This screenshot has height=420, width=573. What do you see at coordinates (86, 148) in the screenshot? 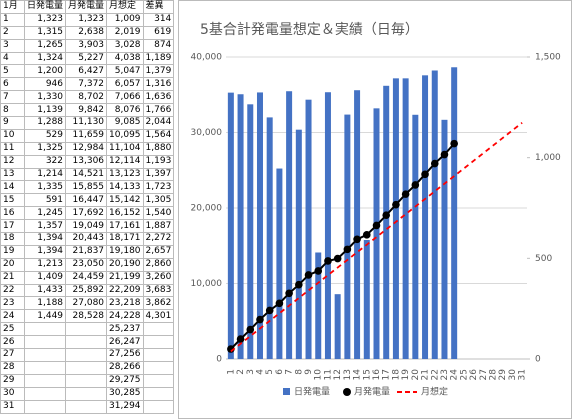
I see `table-cell: 12,984` at bounding box center [86, 148].